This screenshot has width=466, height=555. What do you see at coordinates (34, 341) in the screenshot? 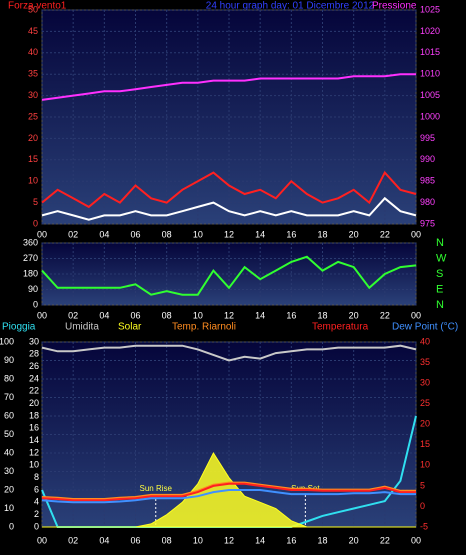
I see `y3-tick-label: 30` at bounding box center [34, 341].